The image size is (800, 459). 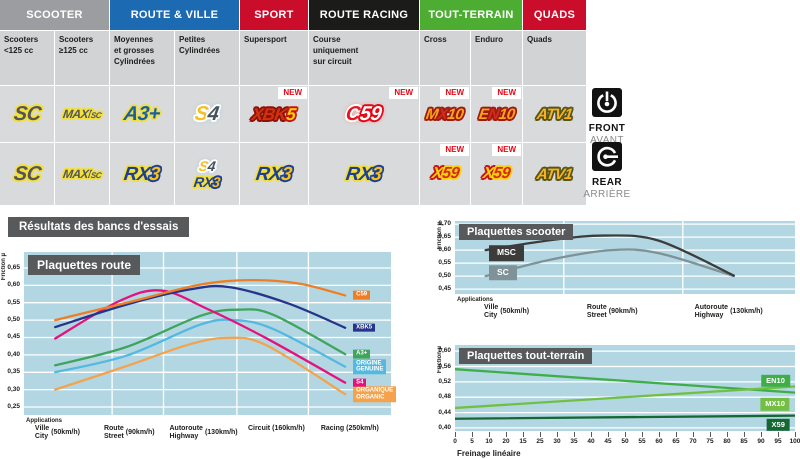 I want to click on table-subheader: Scooters ≥125 cc, so click(x=82, y=58).